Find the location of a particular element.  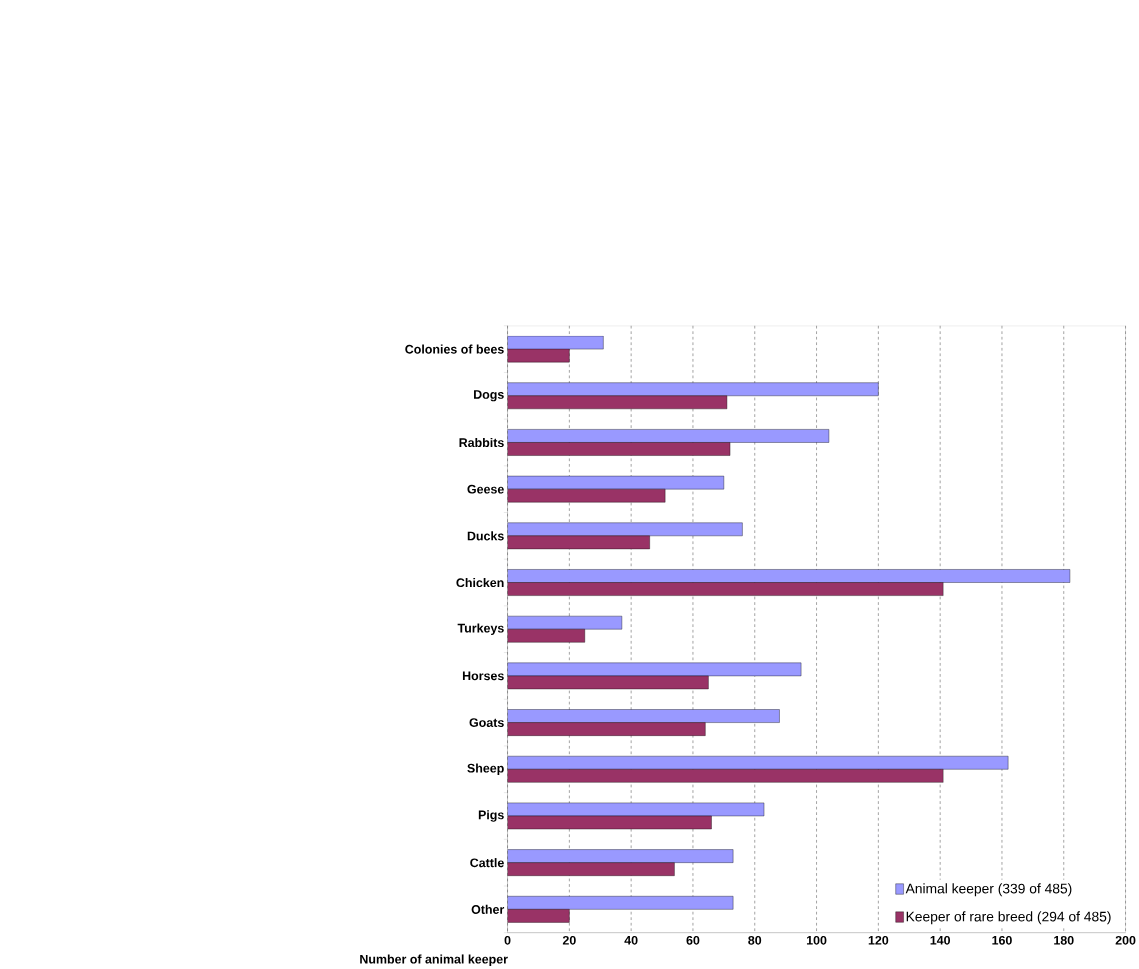

y-tick-label: Other is located at coordinates (488, 909).